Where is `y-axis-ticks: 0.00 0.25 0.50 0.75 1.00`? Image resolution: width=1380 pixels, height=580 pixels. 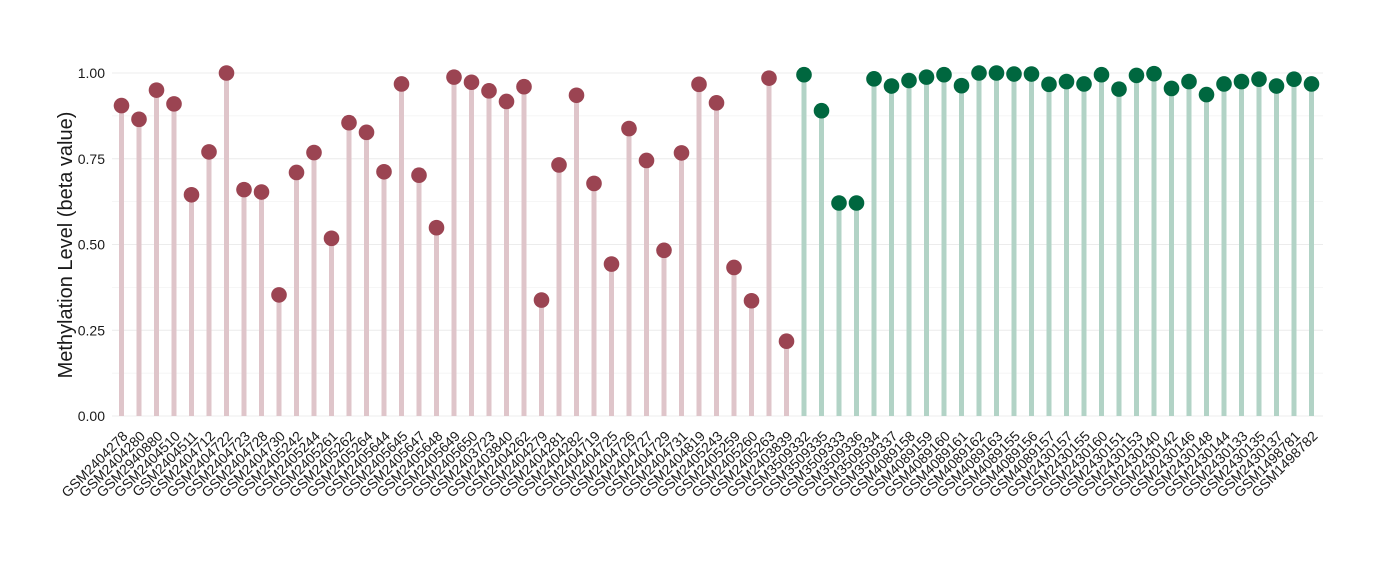 y-axis-ticks: 0.00 0.25 0.50 0.75 1.00 is located at coordinates (91, 244).